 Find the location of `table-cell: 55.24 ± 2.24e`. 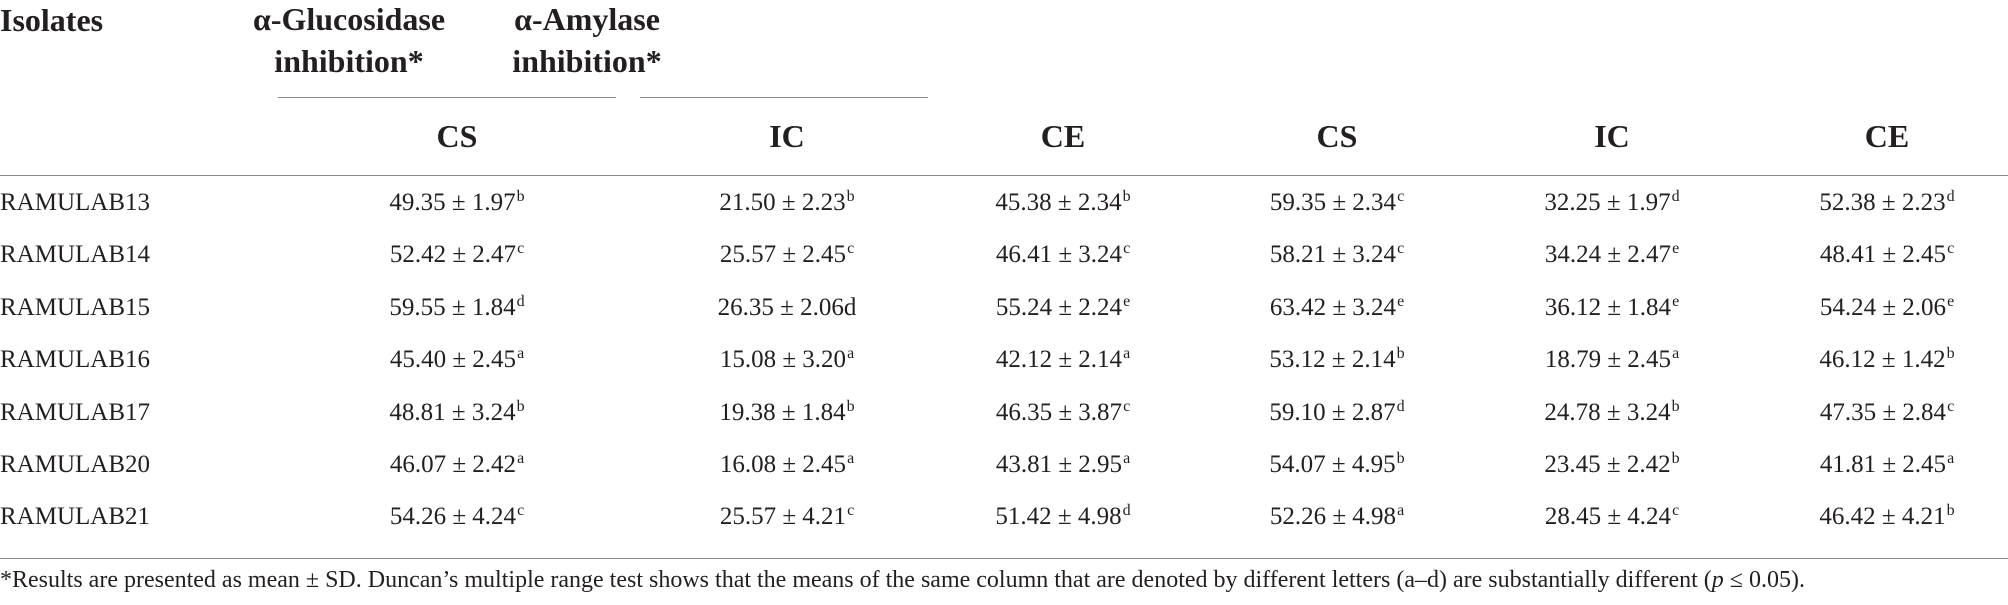

table-cell: 55.24 ± 2.24e is located at coordinates (1063, 309).